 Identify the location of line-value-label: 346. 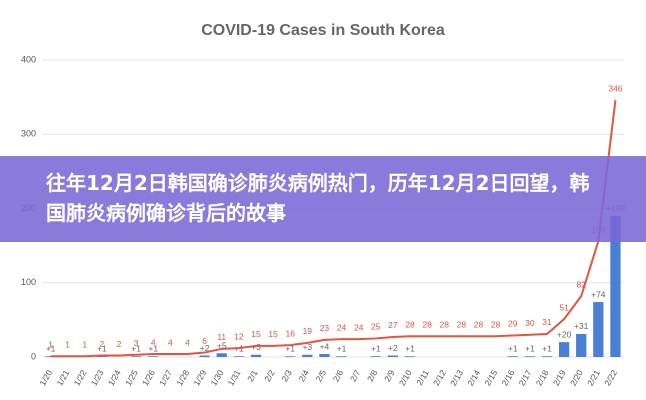
(615, 88).